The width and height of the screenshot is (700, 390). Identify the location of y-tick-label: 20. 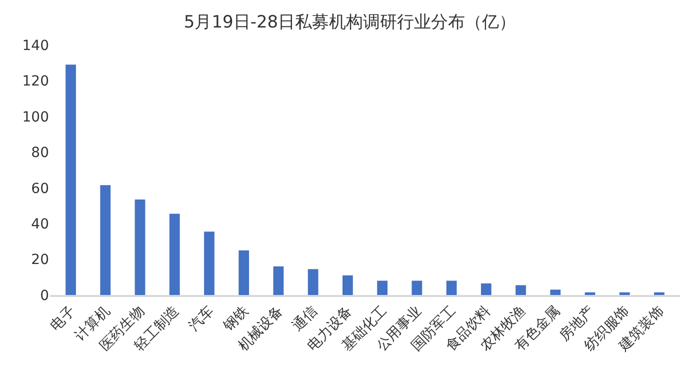
(40, 260).